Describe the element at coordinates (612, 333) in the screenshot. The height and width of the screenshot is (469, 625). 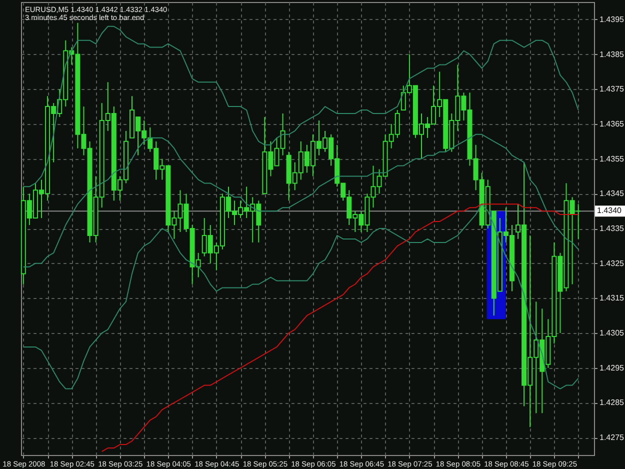
I see `y-tick-label: 1.4305` at that location.